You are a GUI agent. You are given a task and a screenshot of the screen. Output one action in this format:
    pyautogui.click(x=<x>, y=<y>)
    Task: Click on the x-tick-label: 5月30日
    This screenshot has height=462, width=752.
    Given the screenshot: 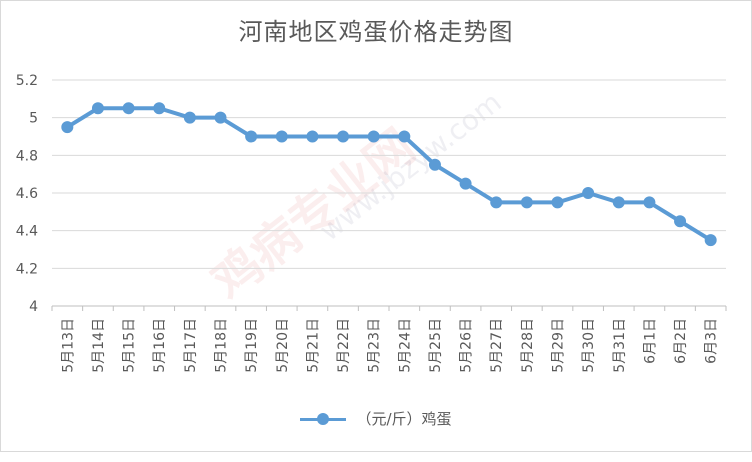 What is the action you would take?
    pyautogui.click(x=589, y=345)
    